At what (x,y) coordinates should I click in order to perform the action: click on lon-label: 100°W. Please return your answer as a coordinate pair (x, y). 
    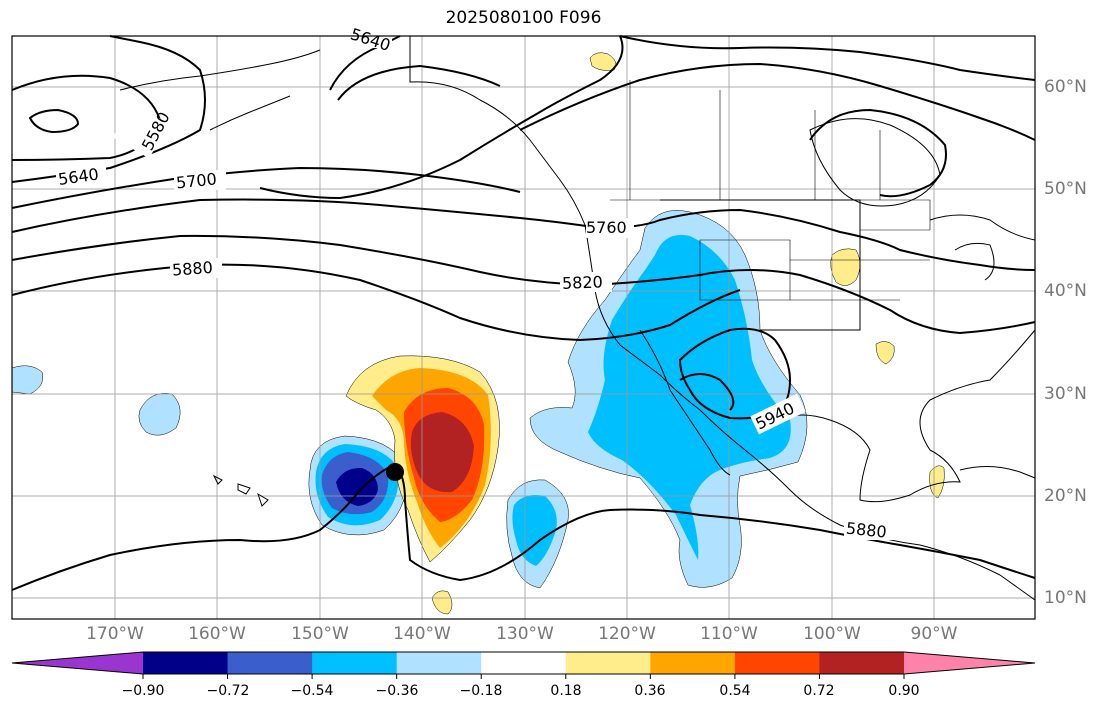
    Looking at the image, I should click on (832, 634).